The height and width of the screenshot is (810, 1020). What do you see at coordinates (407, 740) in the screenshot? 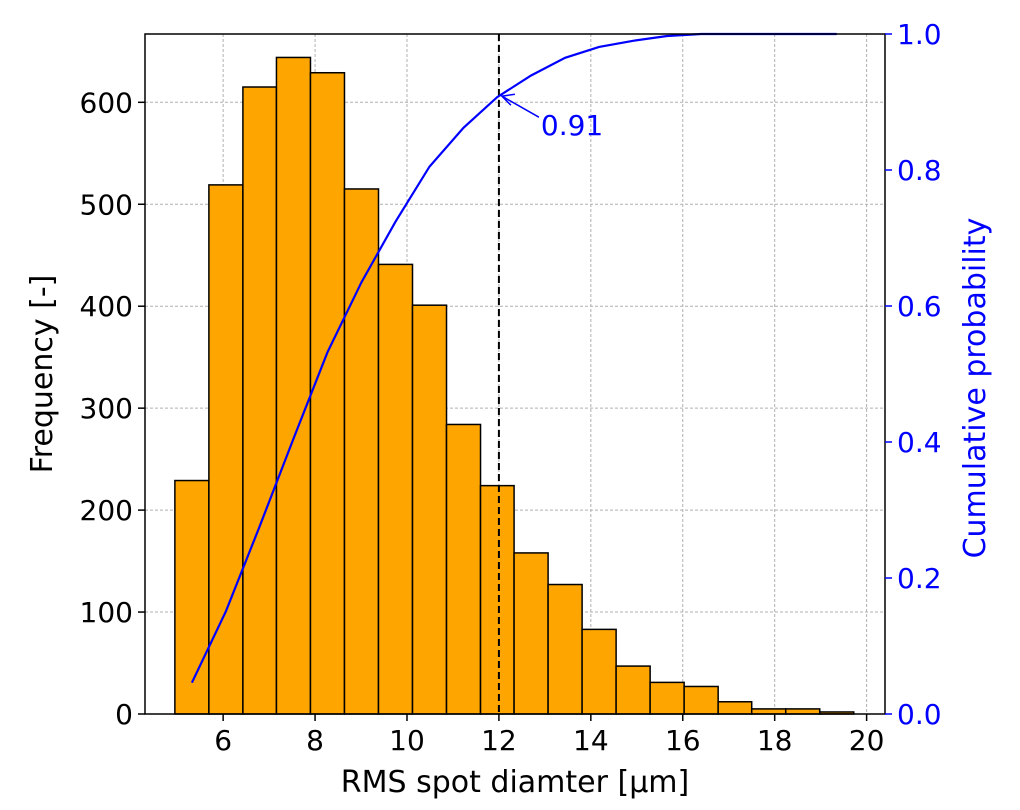
I see `x-tick-label: 10` at bounding box center [407, 740].